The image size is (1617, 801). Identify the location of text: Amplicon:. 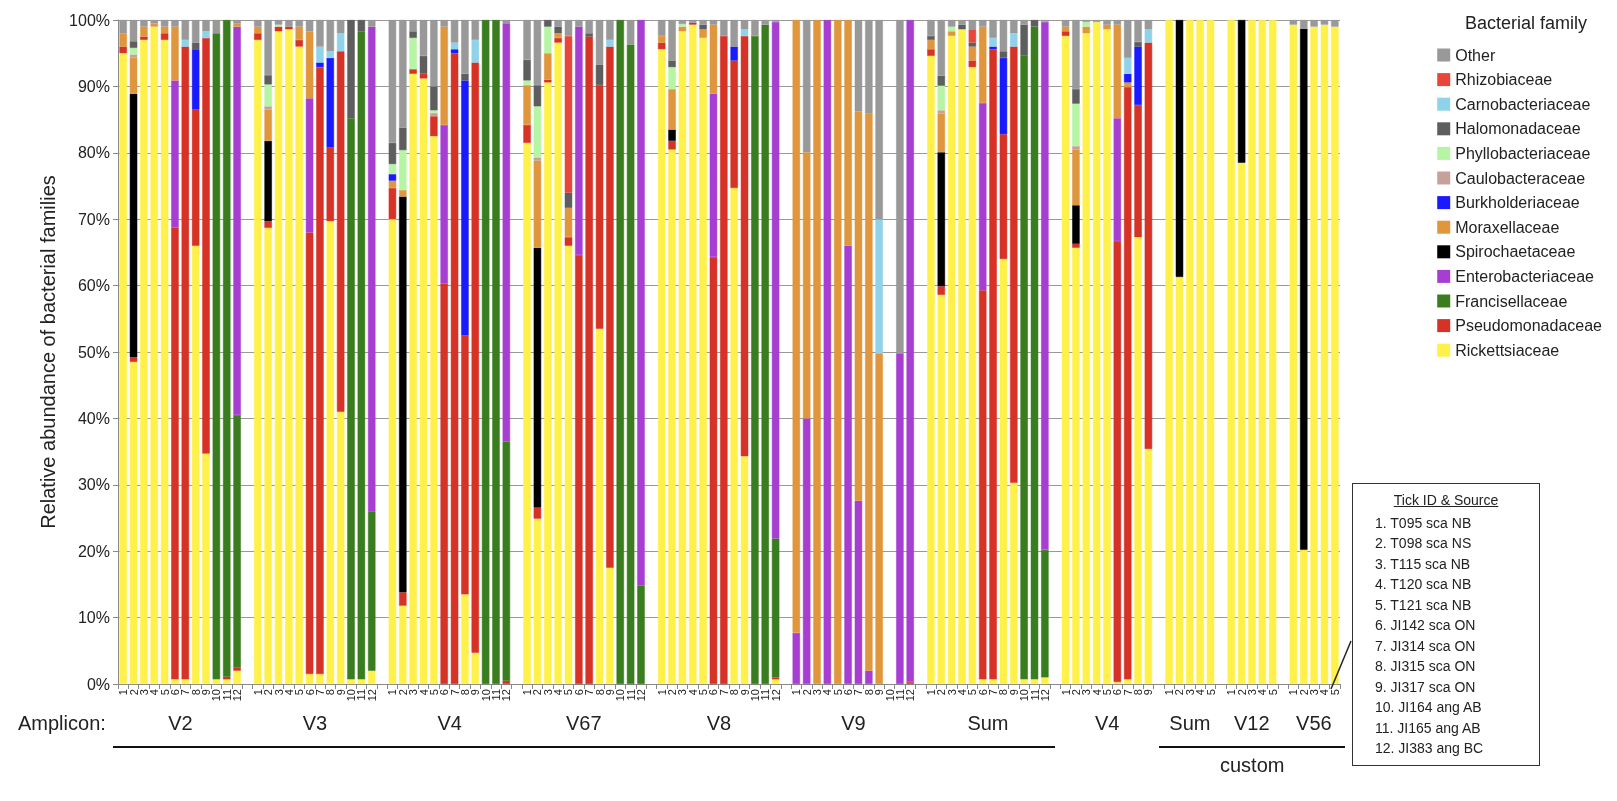
(62, 723).